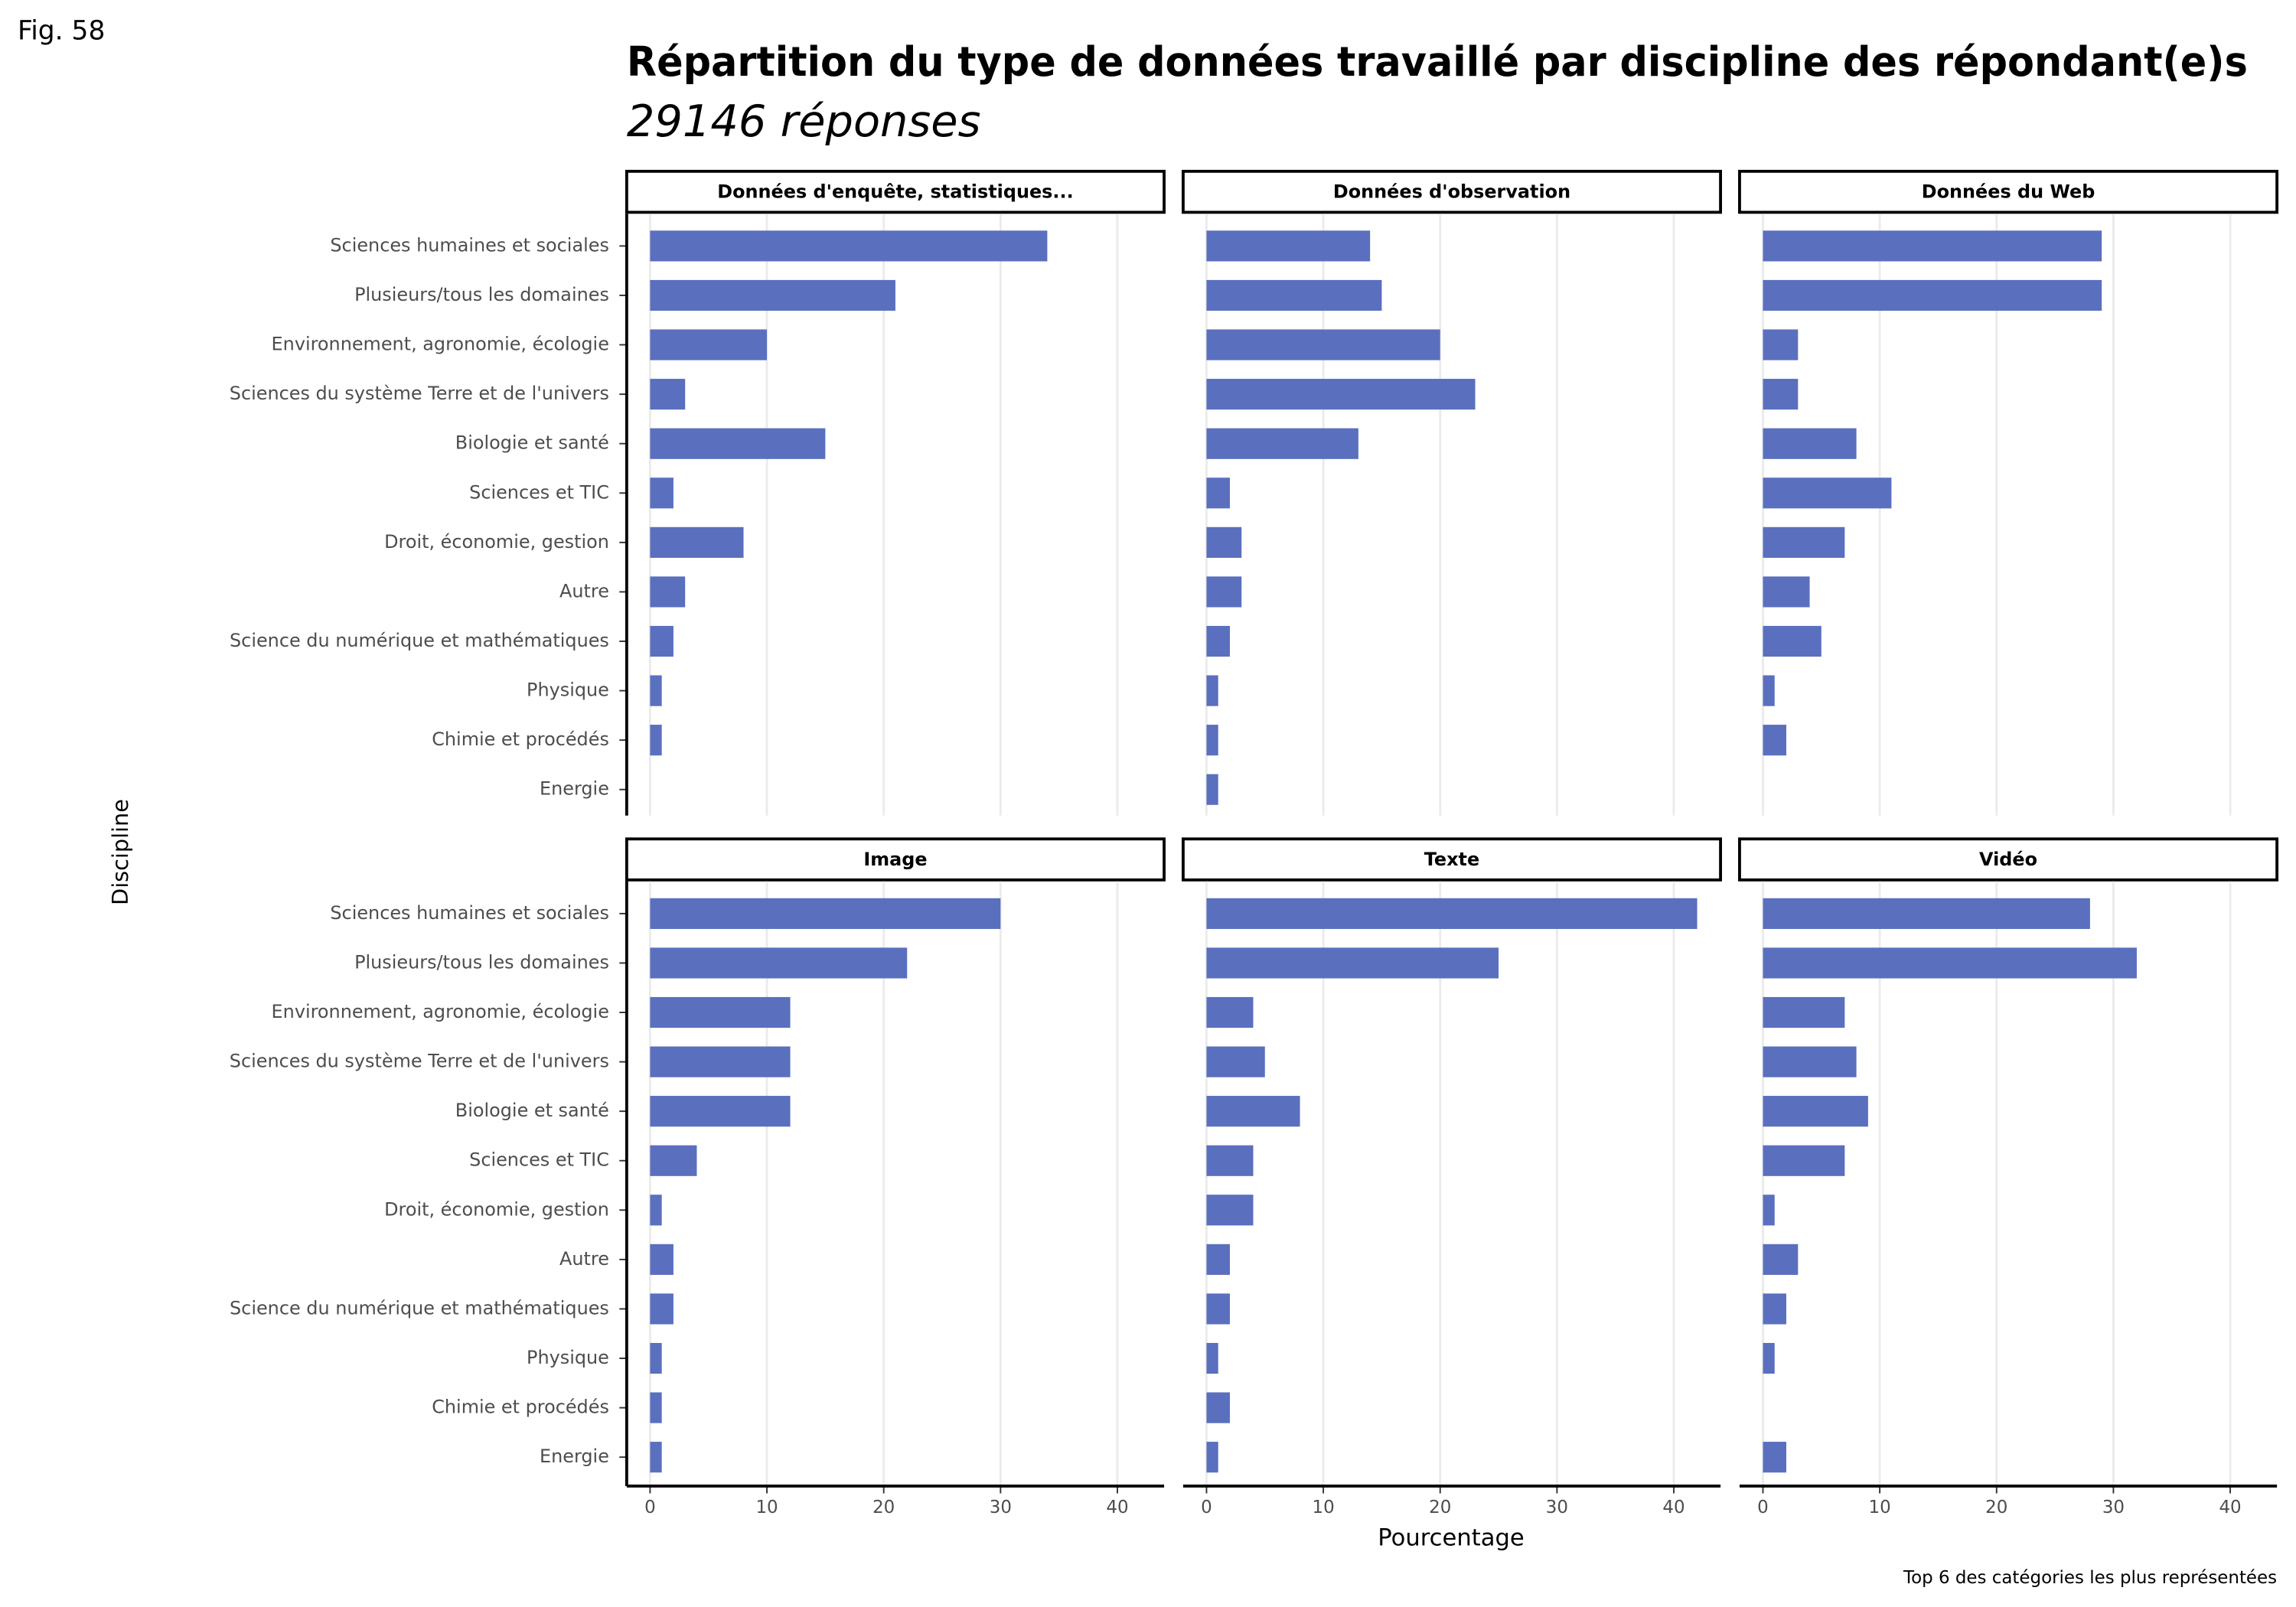 This screenshot has width=2296, height=1607. I want to click on facet-title: Image, so click(895, 859).